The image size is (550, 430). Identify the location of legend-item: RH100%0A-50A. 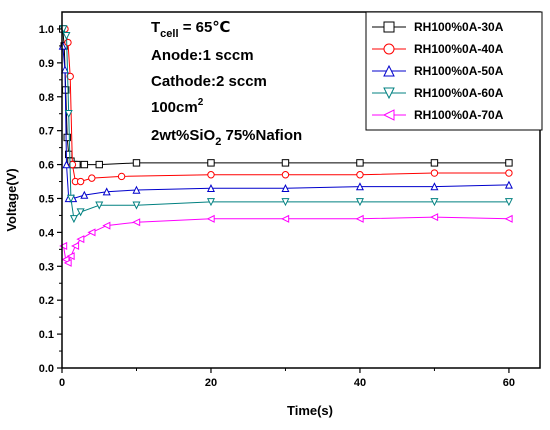
(438, 71).